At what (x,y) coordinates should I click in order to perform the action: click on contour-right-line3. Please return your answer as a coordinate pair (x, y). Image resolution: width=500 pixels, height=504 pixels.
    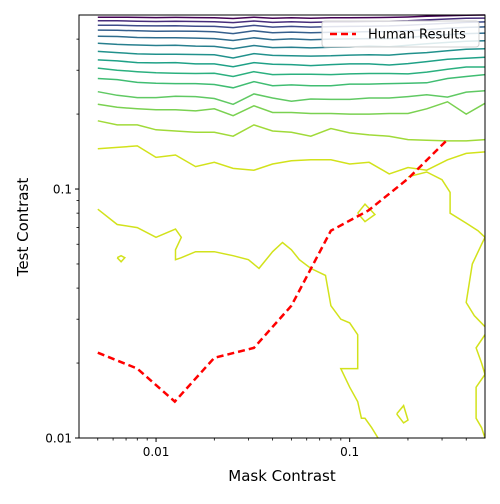
    Looking at the image, I should click on (480, 354).